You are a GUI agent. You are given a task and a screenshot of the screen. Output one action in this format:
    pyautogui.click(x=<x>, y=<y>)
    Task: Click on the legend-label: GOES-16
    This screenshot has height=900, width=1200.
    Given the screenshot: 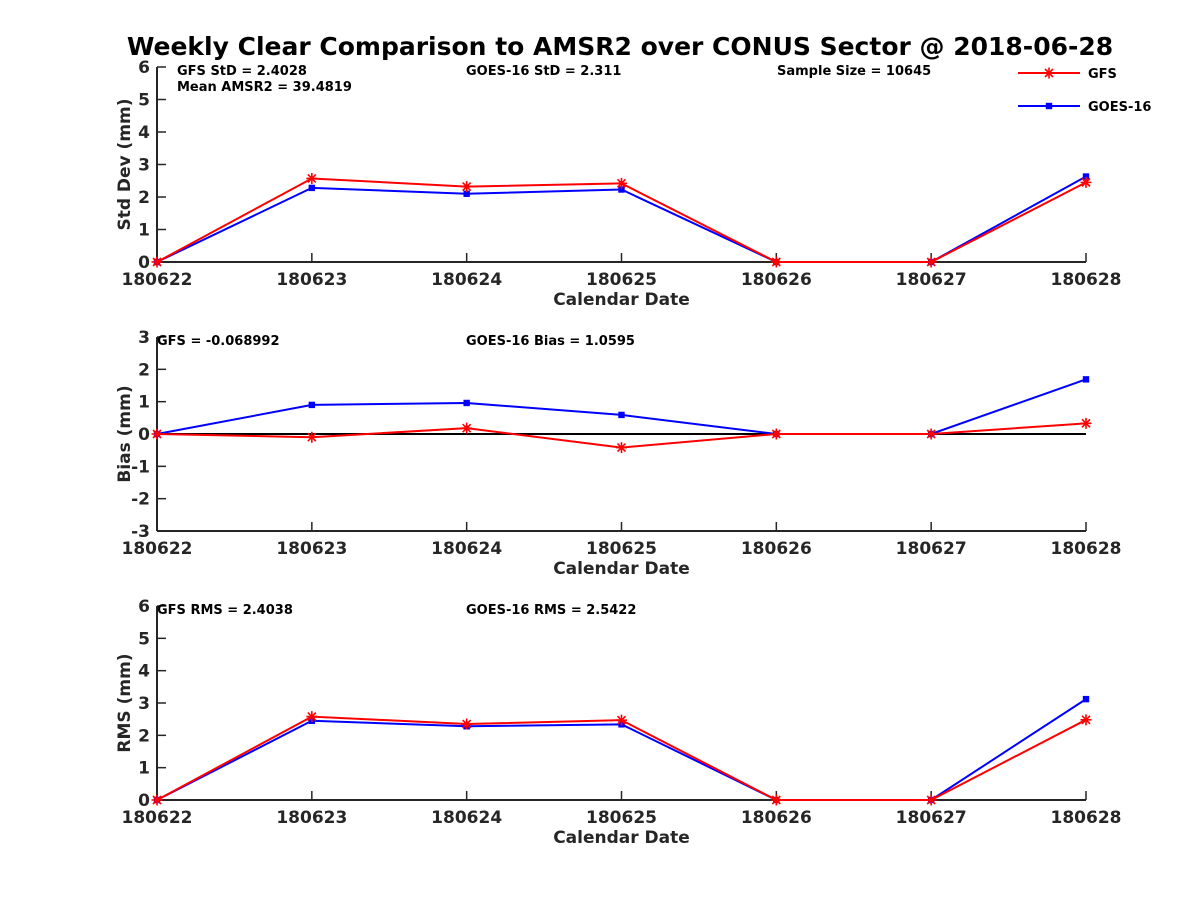 What is the action you would take?
    pyautogui.click(x=1119, y=107)
    